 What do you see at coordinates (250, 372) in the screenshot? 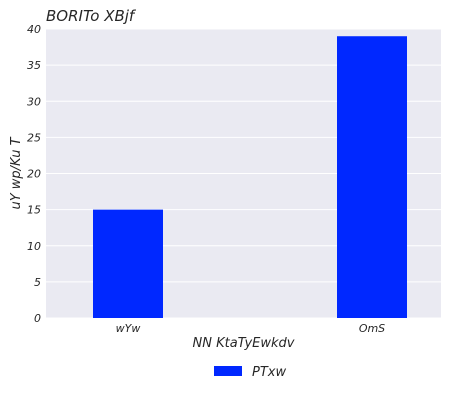
I see `legend: PTxw` at bounding box center [250, 372].